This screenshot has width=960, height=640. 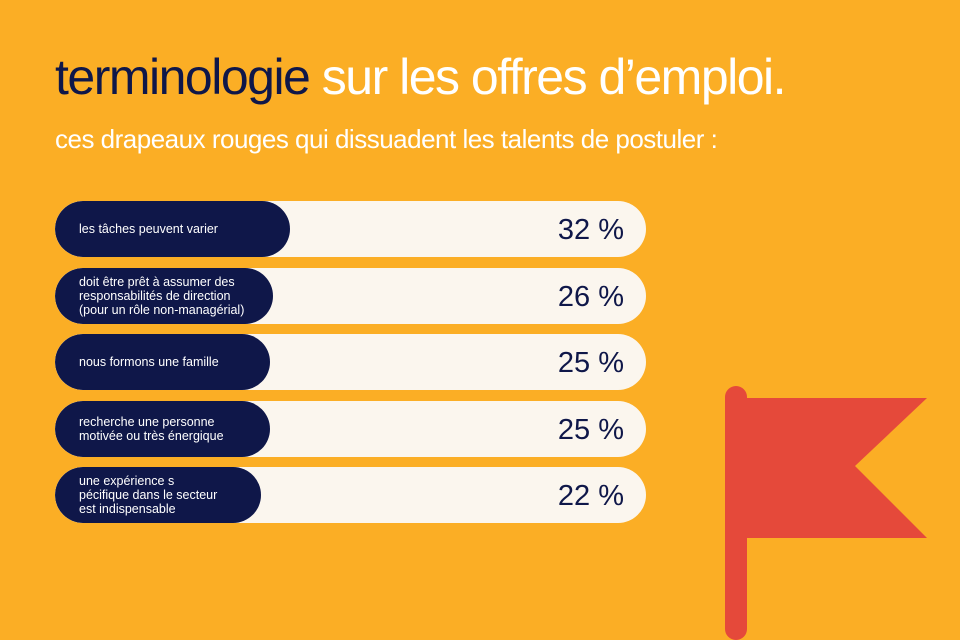 I want to click on bar-row: les tâches peuvent varier 32 %, so click(x=350, y=229).